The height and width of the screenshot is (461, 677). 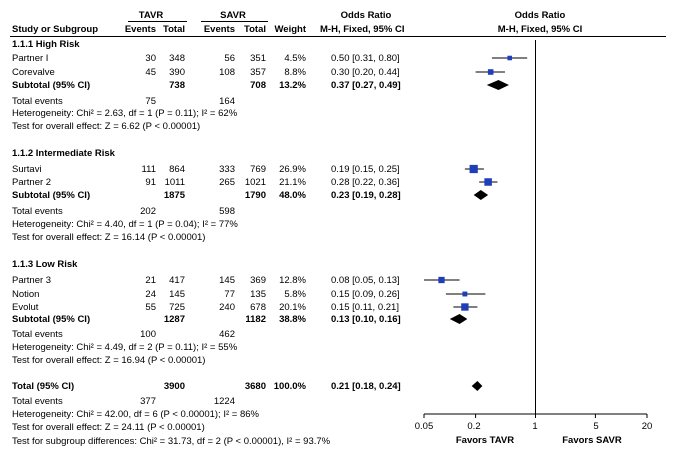 I want to click on study-events-savr: 240, so click(x=227, y=307).